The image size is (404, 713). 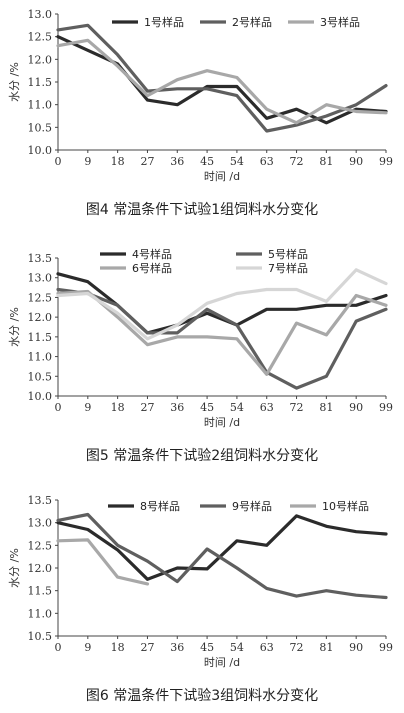 I want to click on legend-label: 6号样品, so click(x=152, y=268).